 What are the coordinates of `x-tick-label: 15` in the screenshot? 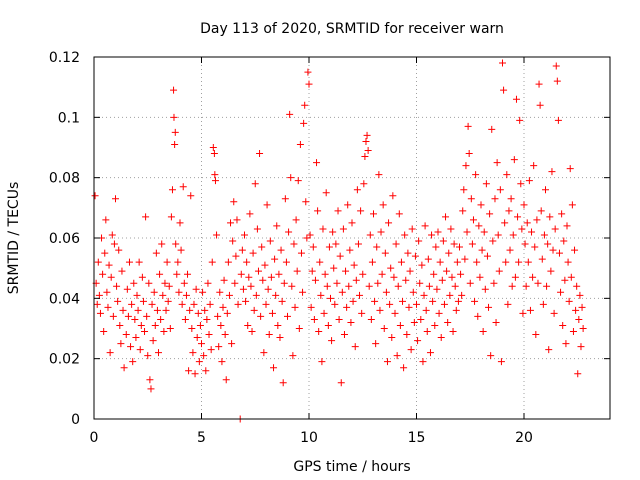 It's located at (417, 438).